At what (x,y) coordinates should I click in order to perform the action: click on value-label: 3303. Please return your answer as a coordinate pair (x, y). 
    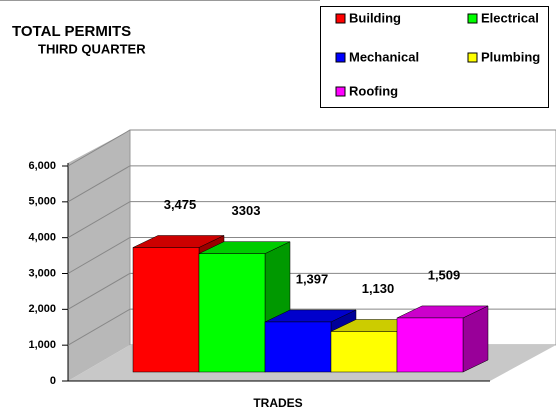
    Looking at the image, I should click on (246, 210).